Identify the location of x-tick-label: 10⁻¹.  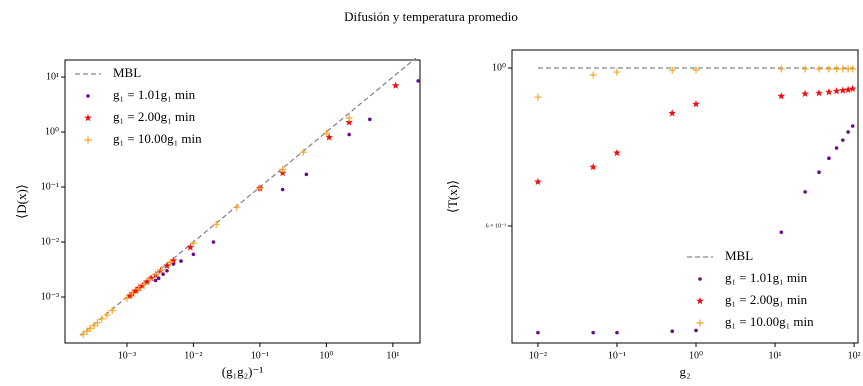
(260, 355).